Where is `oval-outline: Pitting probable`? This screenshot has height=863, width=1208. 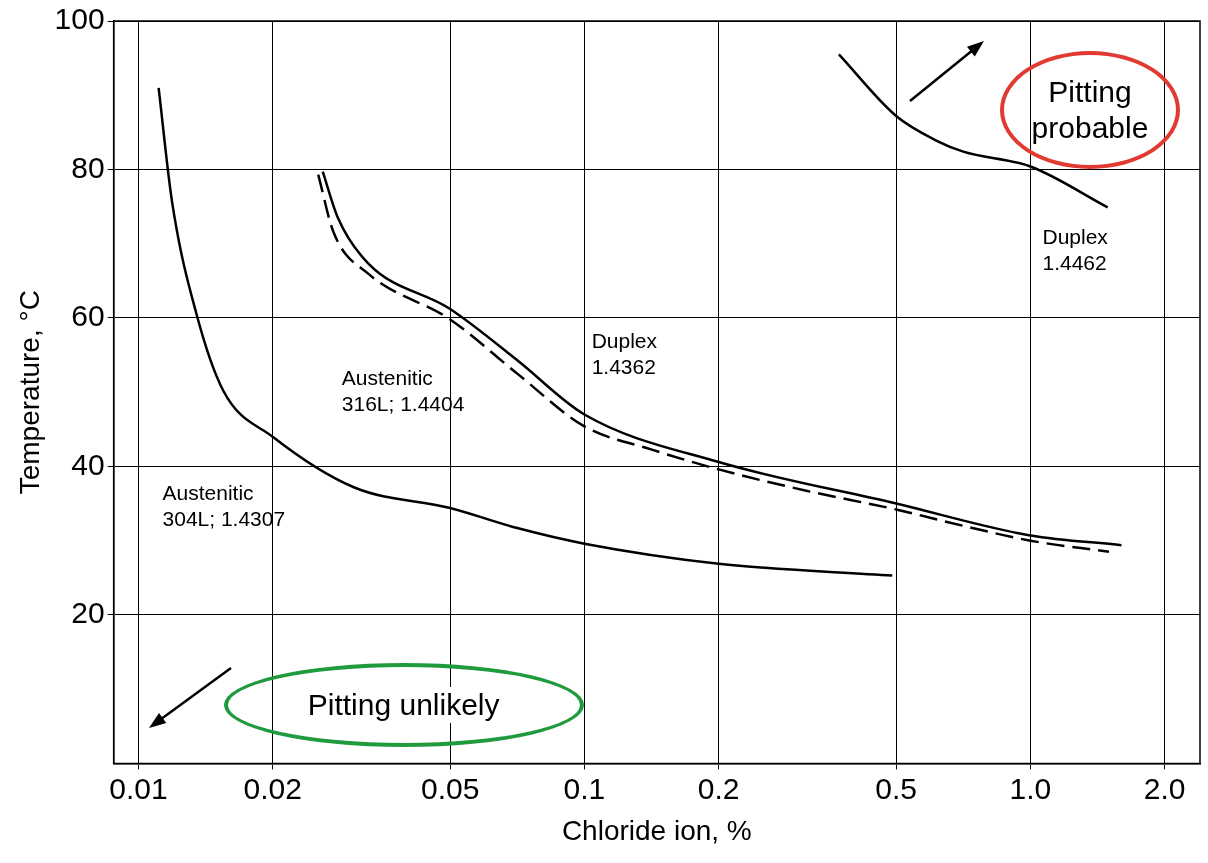
oval-outline: Pitting probable is located at coordinates (1090, 110).